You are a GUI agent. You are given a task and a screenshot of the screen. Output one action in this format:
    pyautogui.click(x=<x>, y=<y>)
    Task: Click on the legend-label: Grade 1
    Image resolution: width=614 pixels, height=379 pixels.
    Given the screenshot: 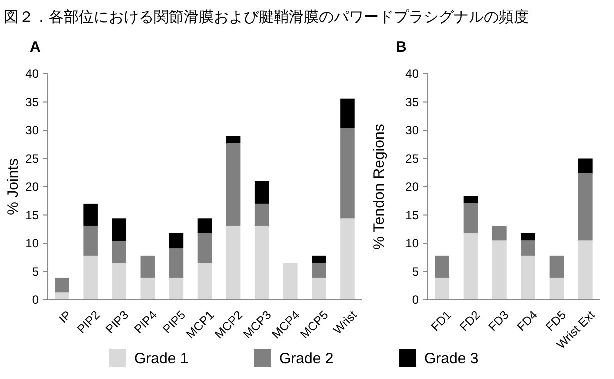 What is the action you would take?
    pyautogui.click(x=161, y=359)
    